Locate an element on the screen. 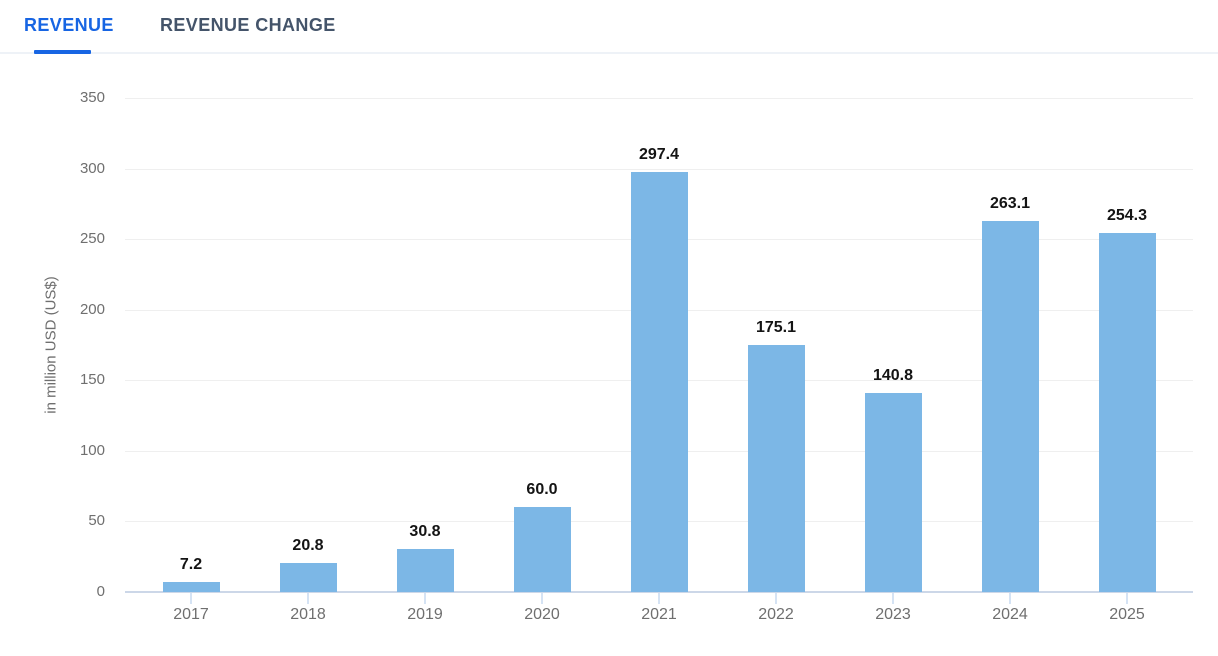  x-tick-label: 2017 is located at coordinates (191, 614).